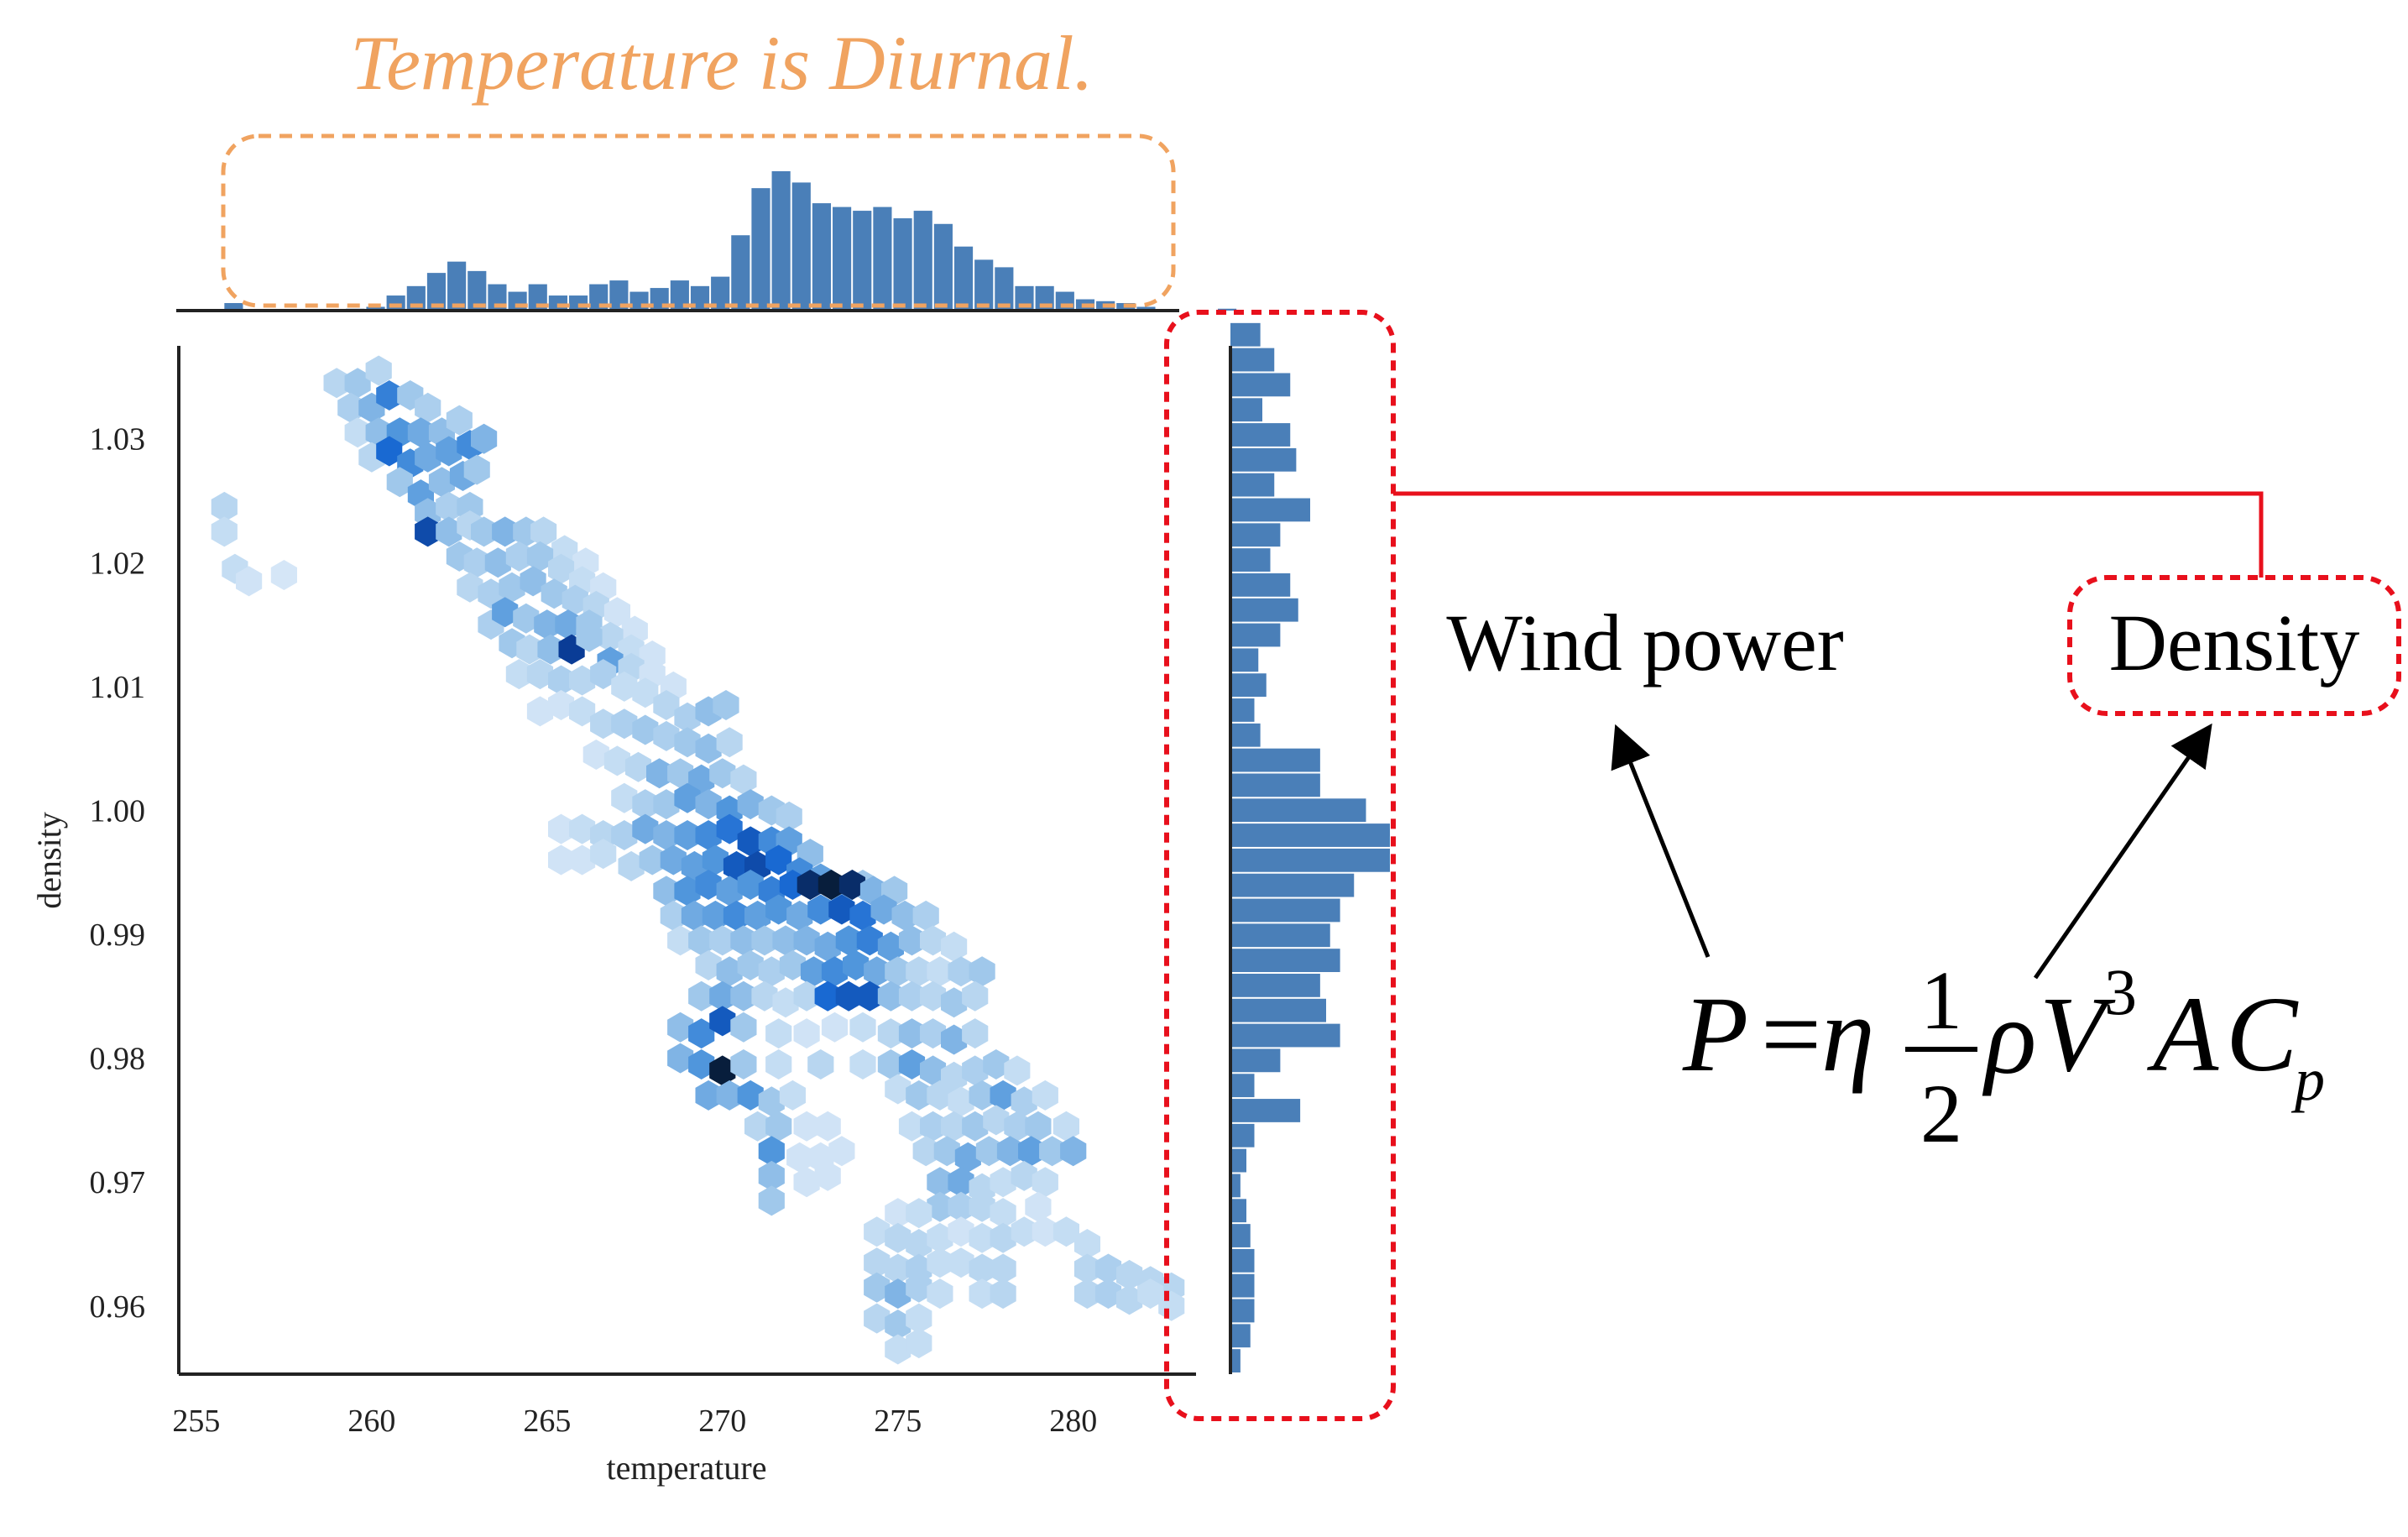 The width and height of the screenshot is (2408, 1537). What do you see at coordinates (730, 240) in the screenshot?
I see `x-marginal-histogram` at bounding box center [730, 240].